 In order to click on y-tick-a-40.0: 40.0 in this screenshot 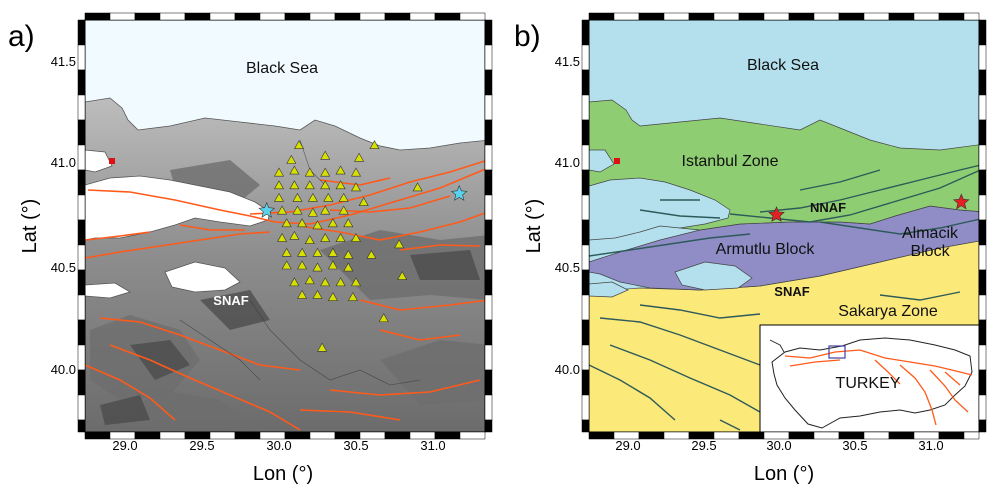, I will do `click(63, 369)`.